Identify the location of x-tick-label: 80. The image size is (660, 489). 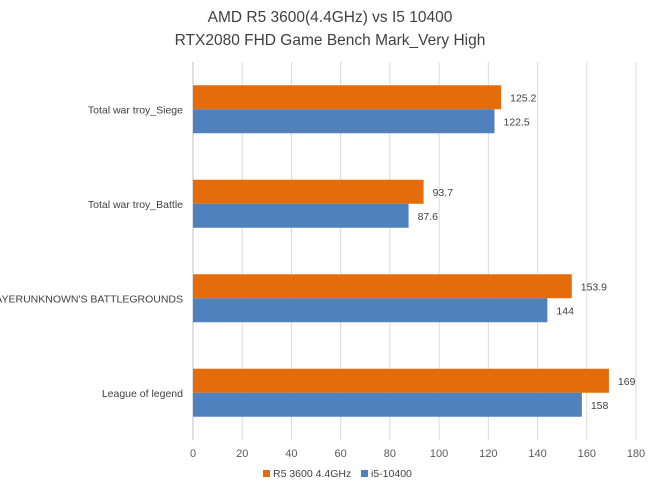
(390, 454).